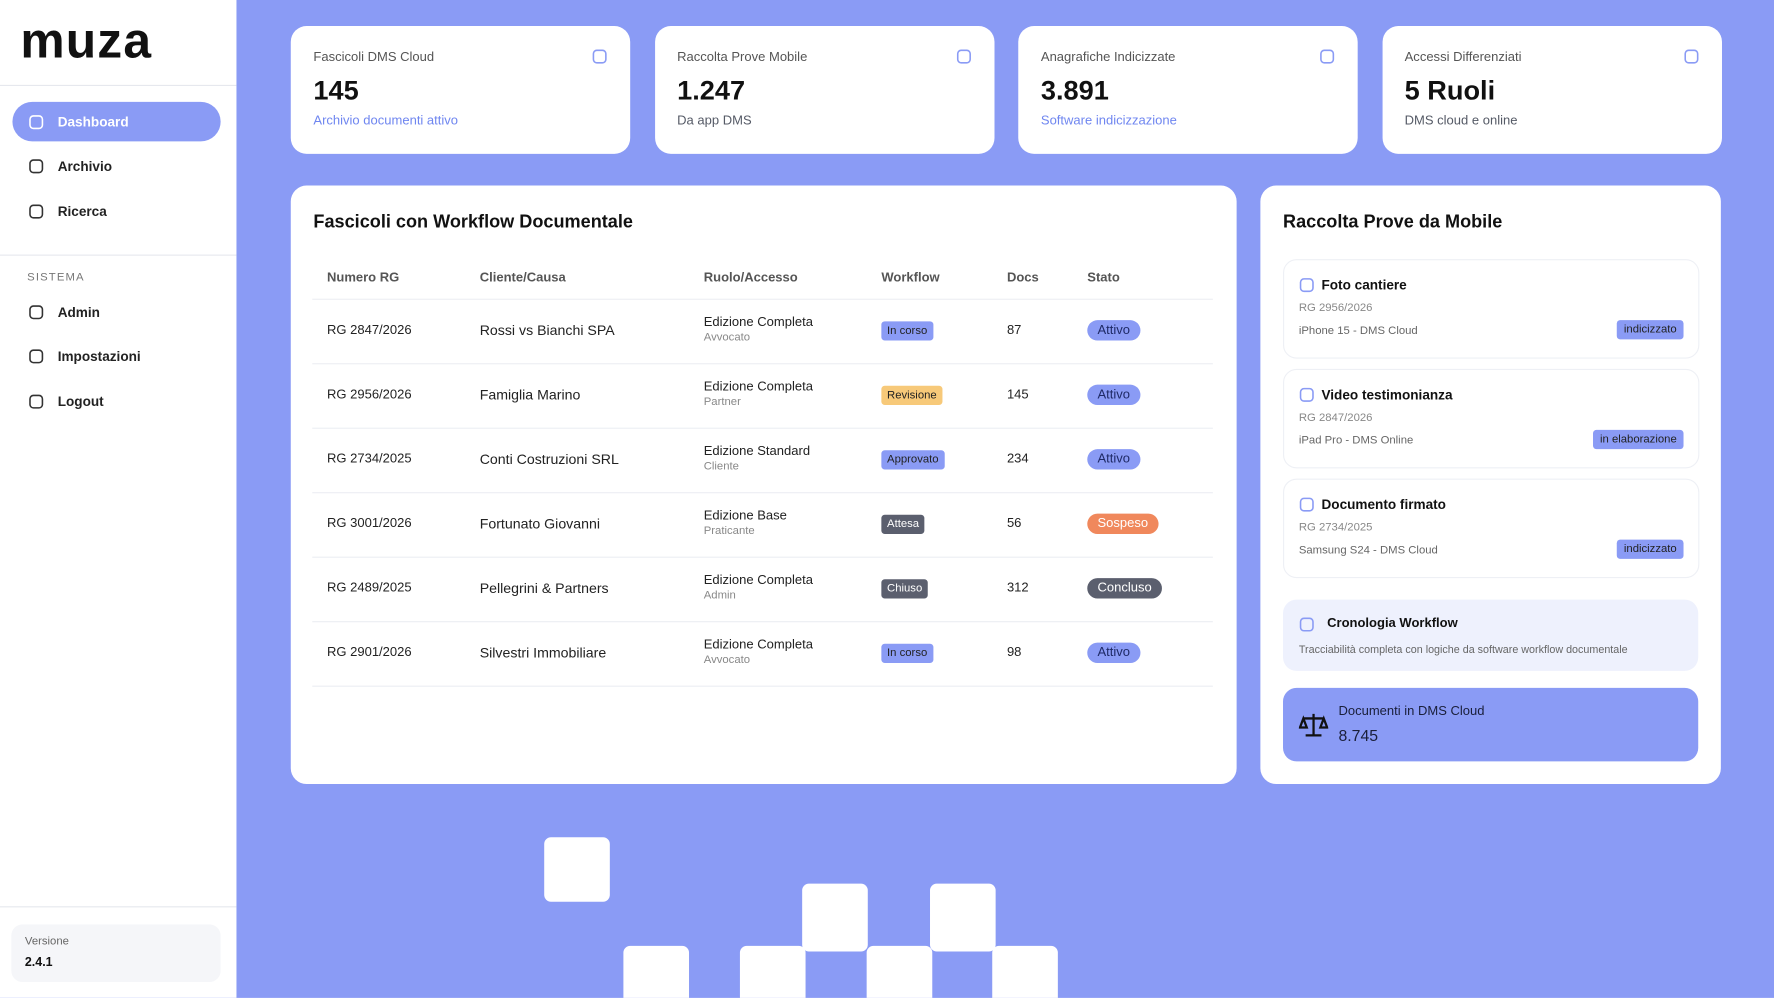 This screenshot has width=1774, height=998. I want to click on stat-label: Fascicoli DMS Cloud, so click(374, 57).